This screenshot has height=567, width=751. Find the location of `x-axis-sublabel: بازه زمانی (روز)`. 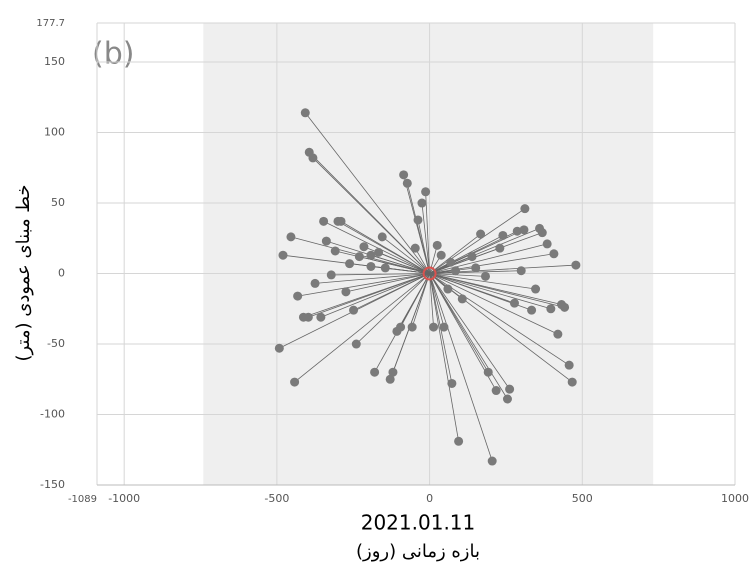

x-axis-sublabel: بازه زمانی (روز) is located at coordinates (418, 551).